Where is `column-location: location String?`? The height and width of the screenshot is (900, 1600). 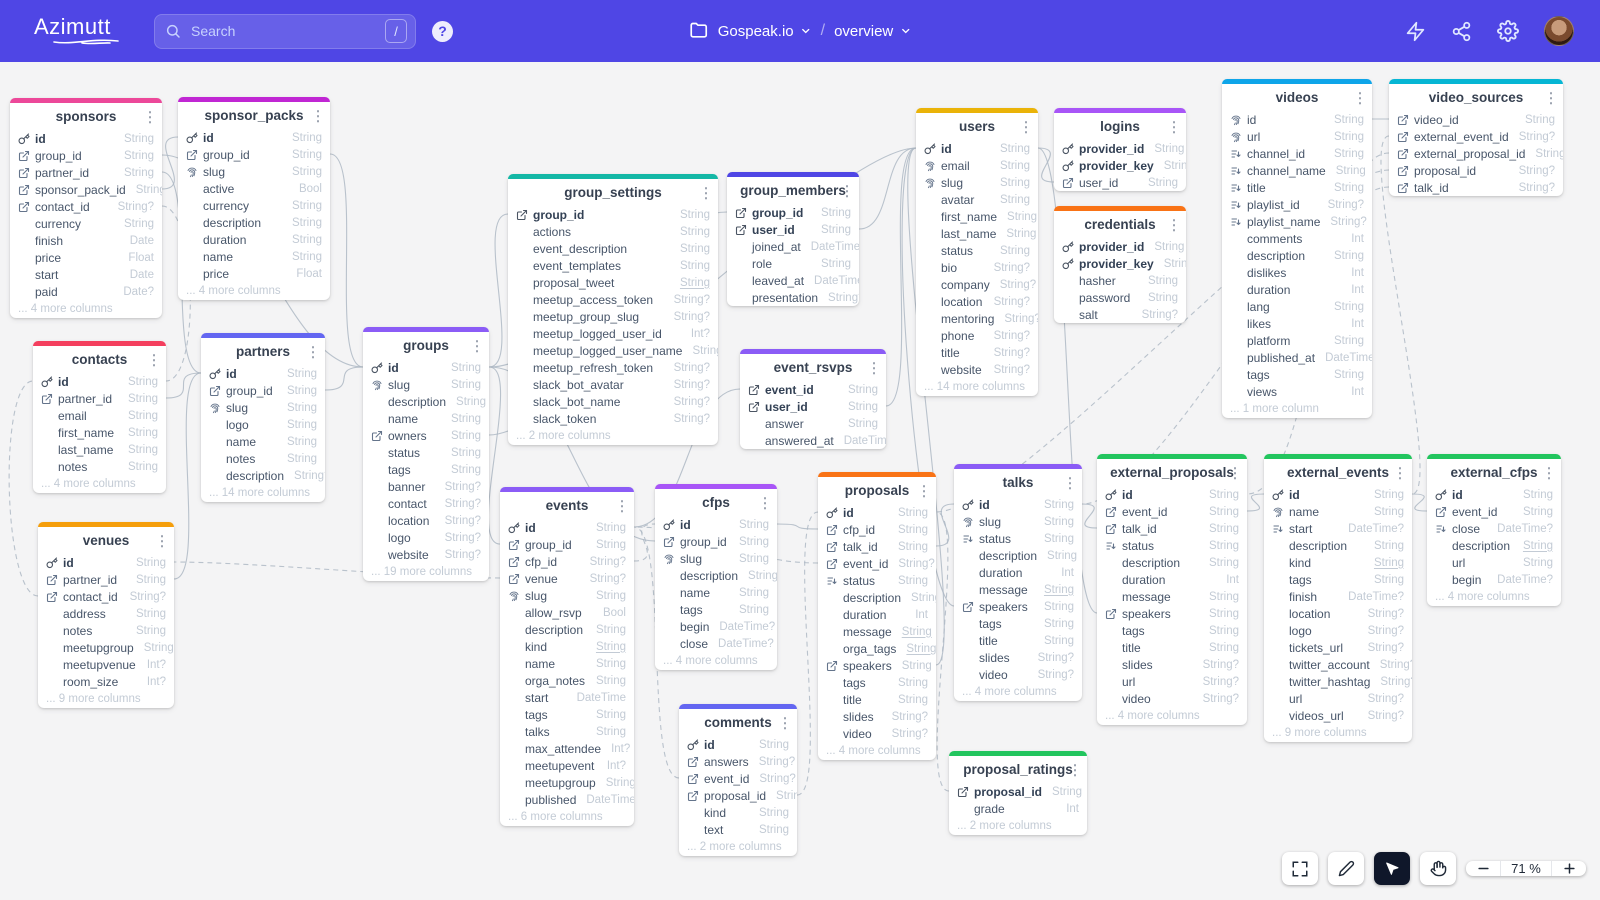
column-location: location String? is located at coordinates (1338, 613).